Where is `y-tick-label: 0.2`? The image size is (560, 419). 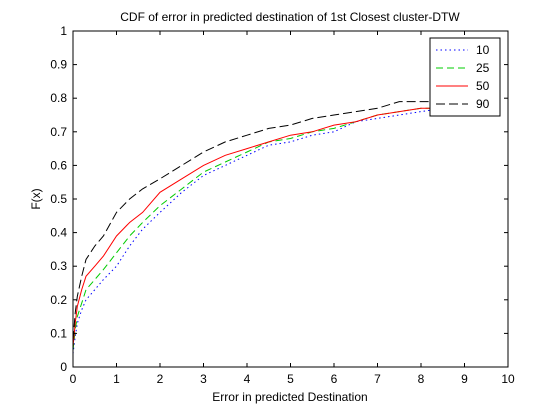
y-tick-label: 0.2 is located at coordinates (58, 300).